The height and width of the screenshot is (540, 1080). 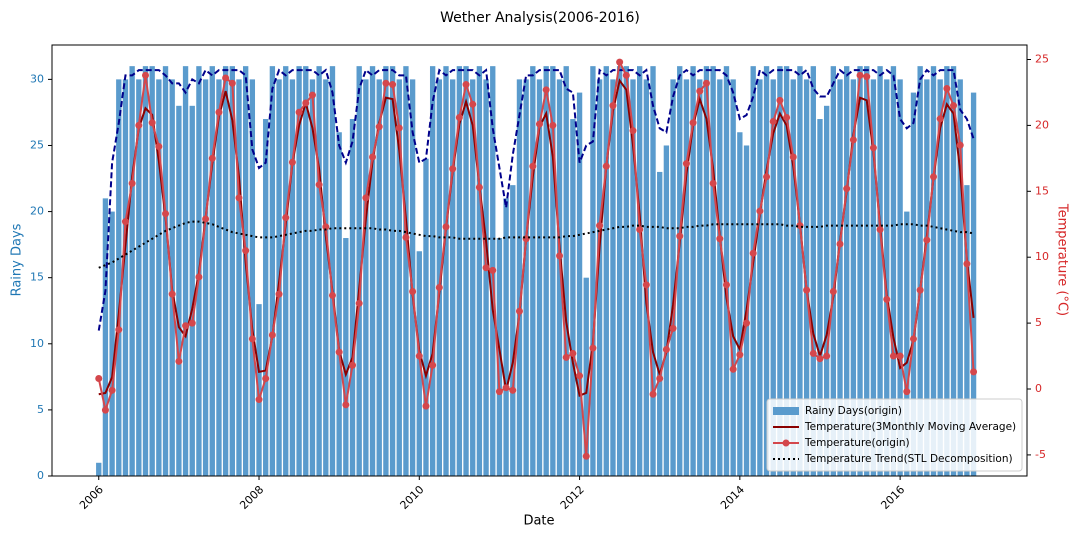 I want to click on y-tick-label: 5, so click(x=40, y=409).